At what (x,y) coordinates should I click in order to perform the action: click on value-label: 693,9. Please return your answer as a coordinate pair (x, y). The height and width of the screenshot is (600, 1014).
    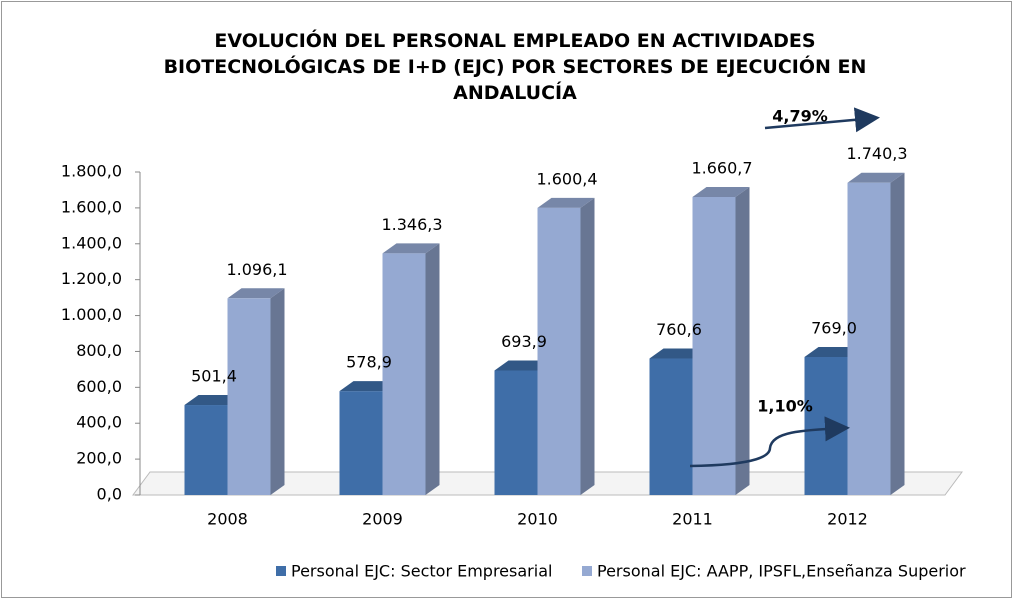
    Looking at the image, I should click on (524, 341).